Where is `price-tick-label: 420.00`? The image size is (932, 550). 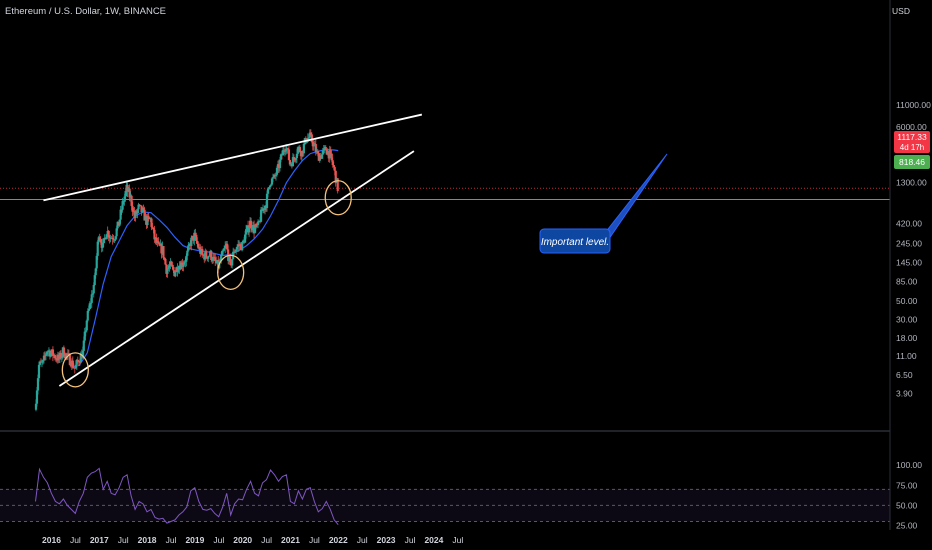
price-tick-label: 420.00 is located at coordinates (909, 224).